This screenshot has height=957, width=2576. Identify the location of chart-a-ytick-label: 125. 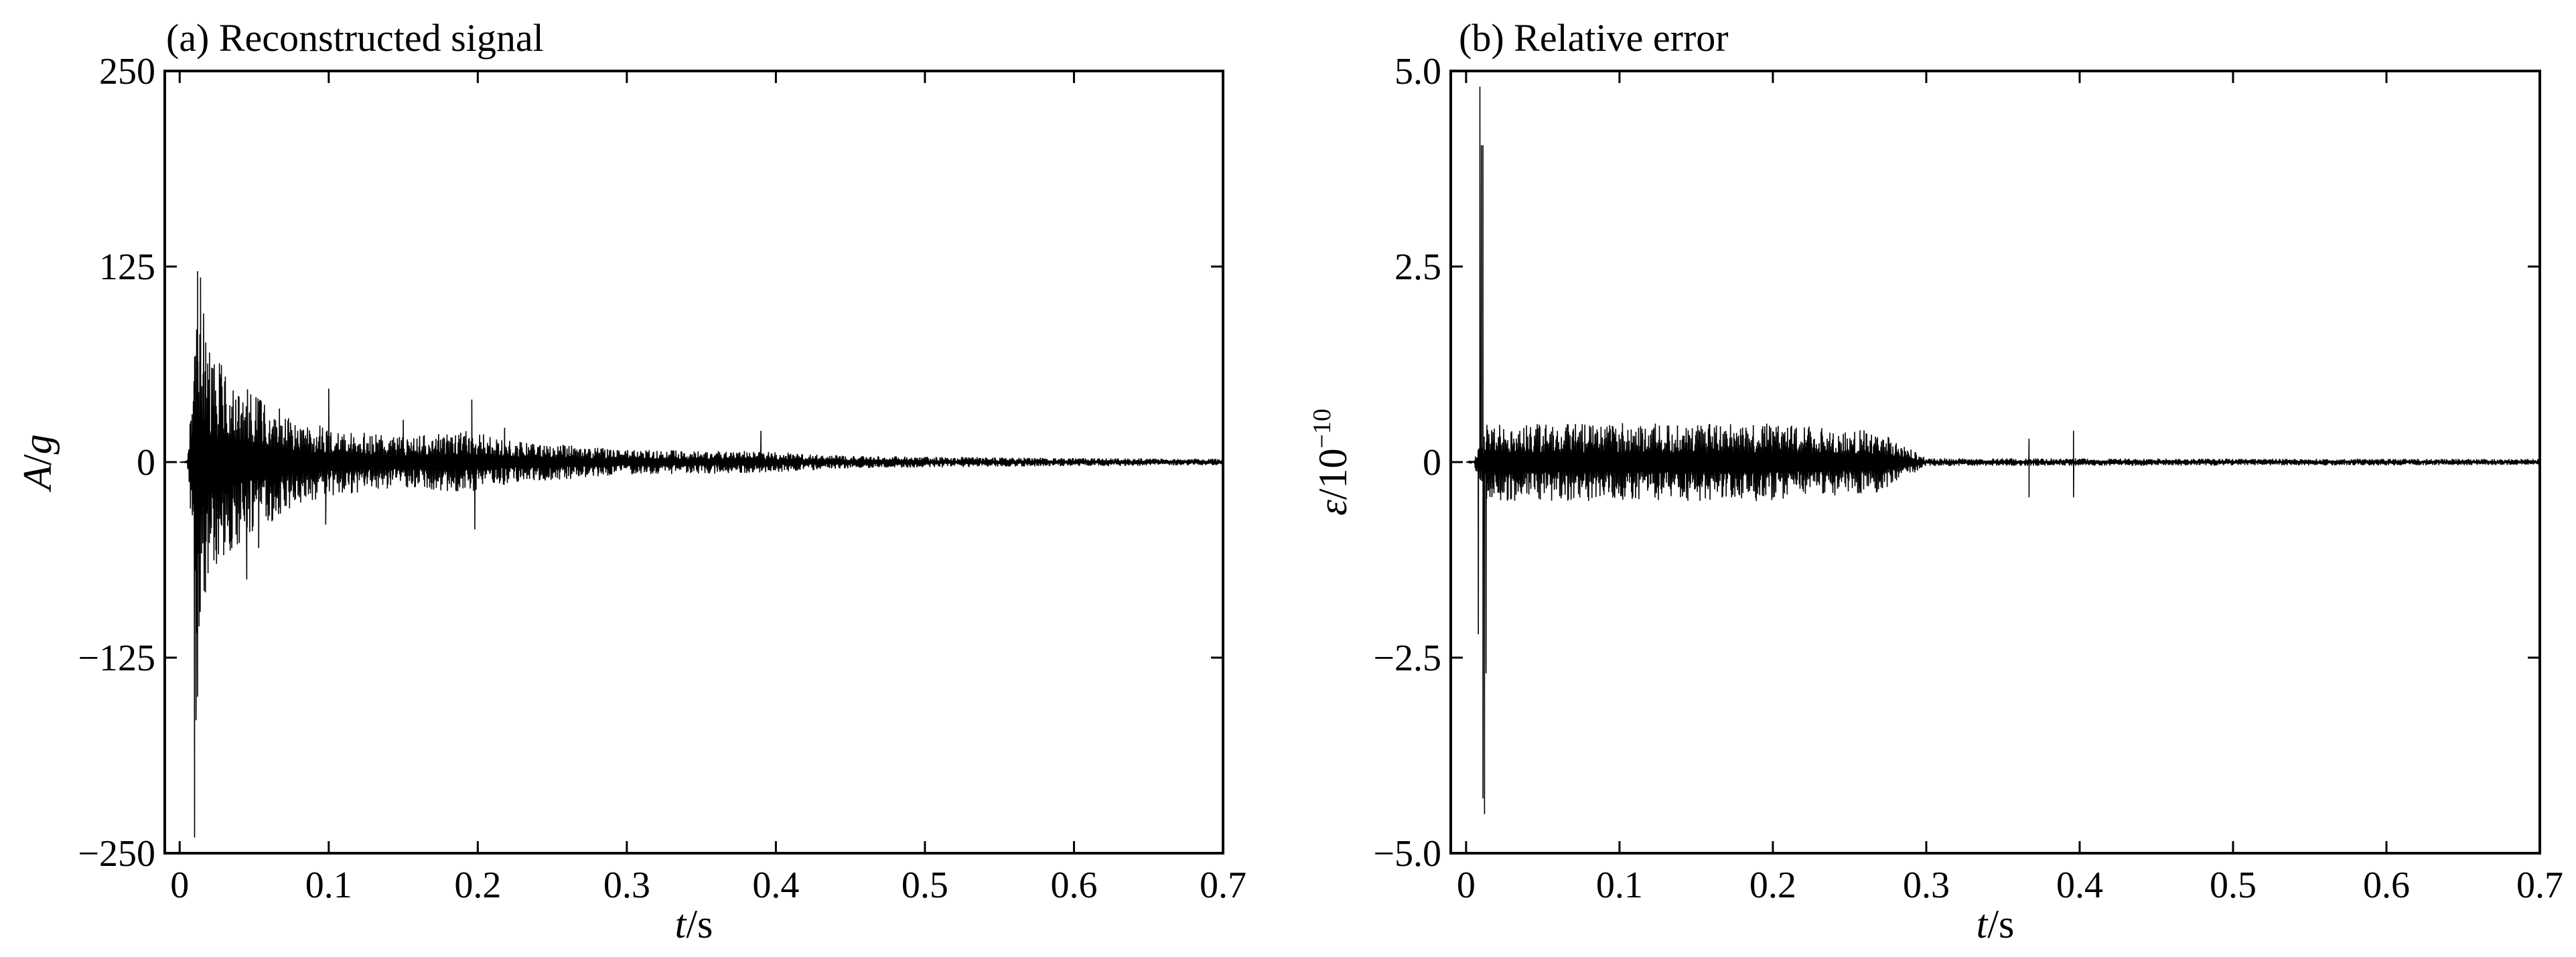
(127, 267).